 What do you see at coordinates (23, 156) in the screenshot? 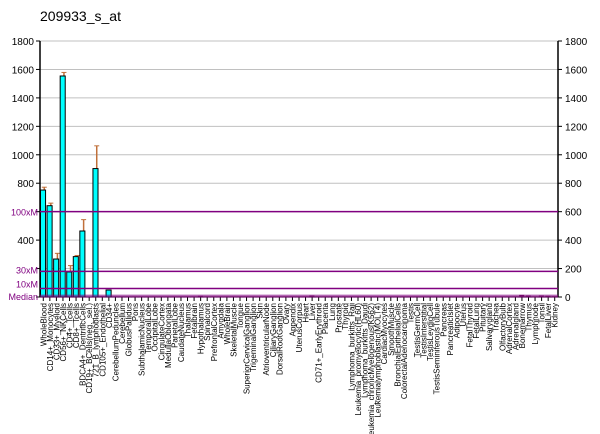
I see `left-tick-label: 1000` at bounding box center [23, 156].